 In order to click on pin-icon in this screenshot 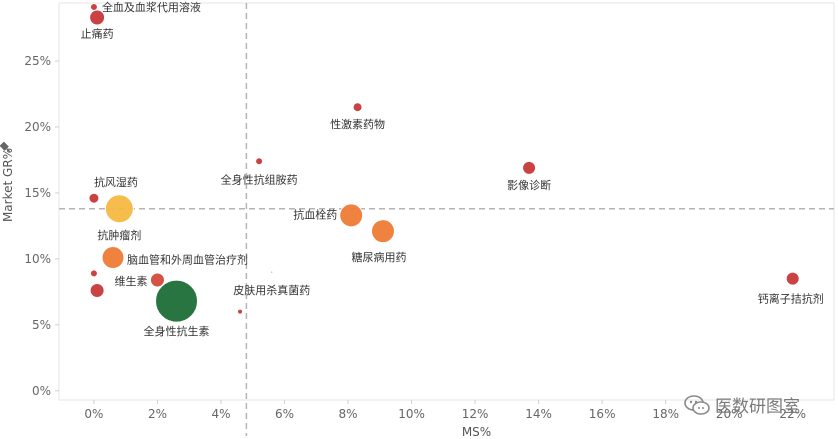, I will do `click(5, 147)`.